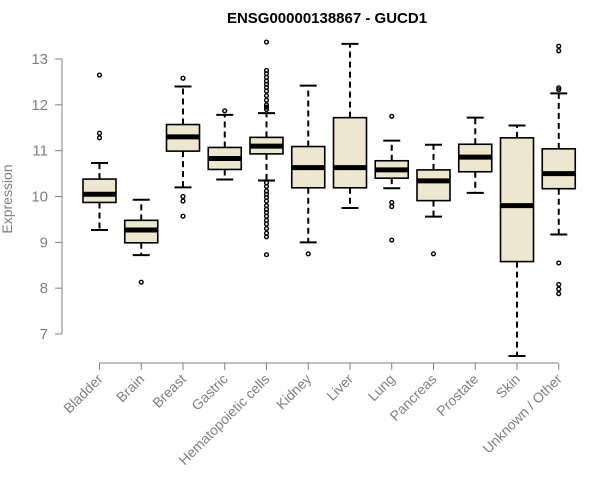  I want to click on box-liver, so click(350, 125).